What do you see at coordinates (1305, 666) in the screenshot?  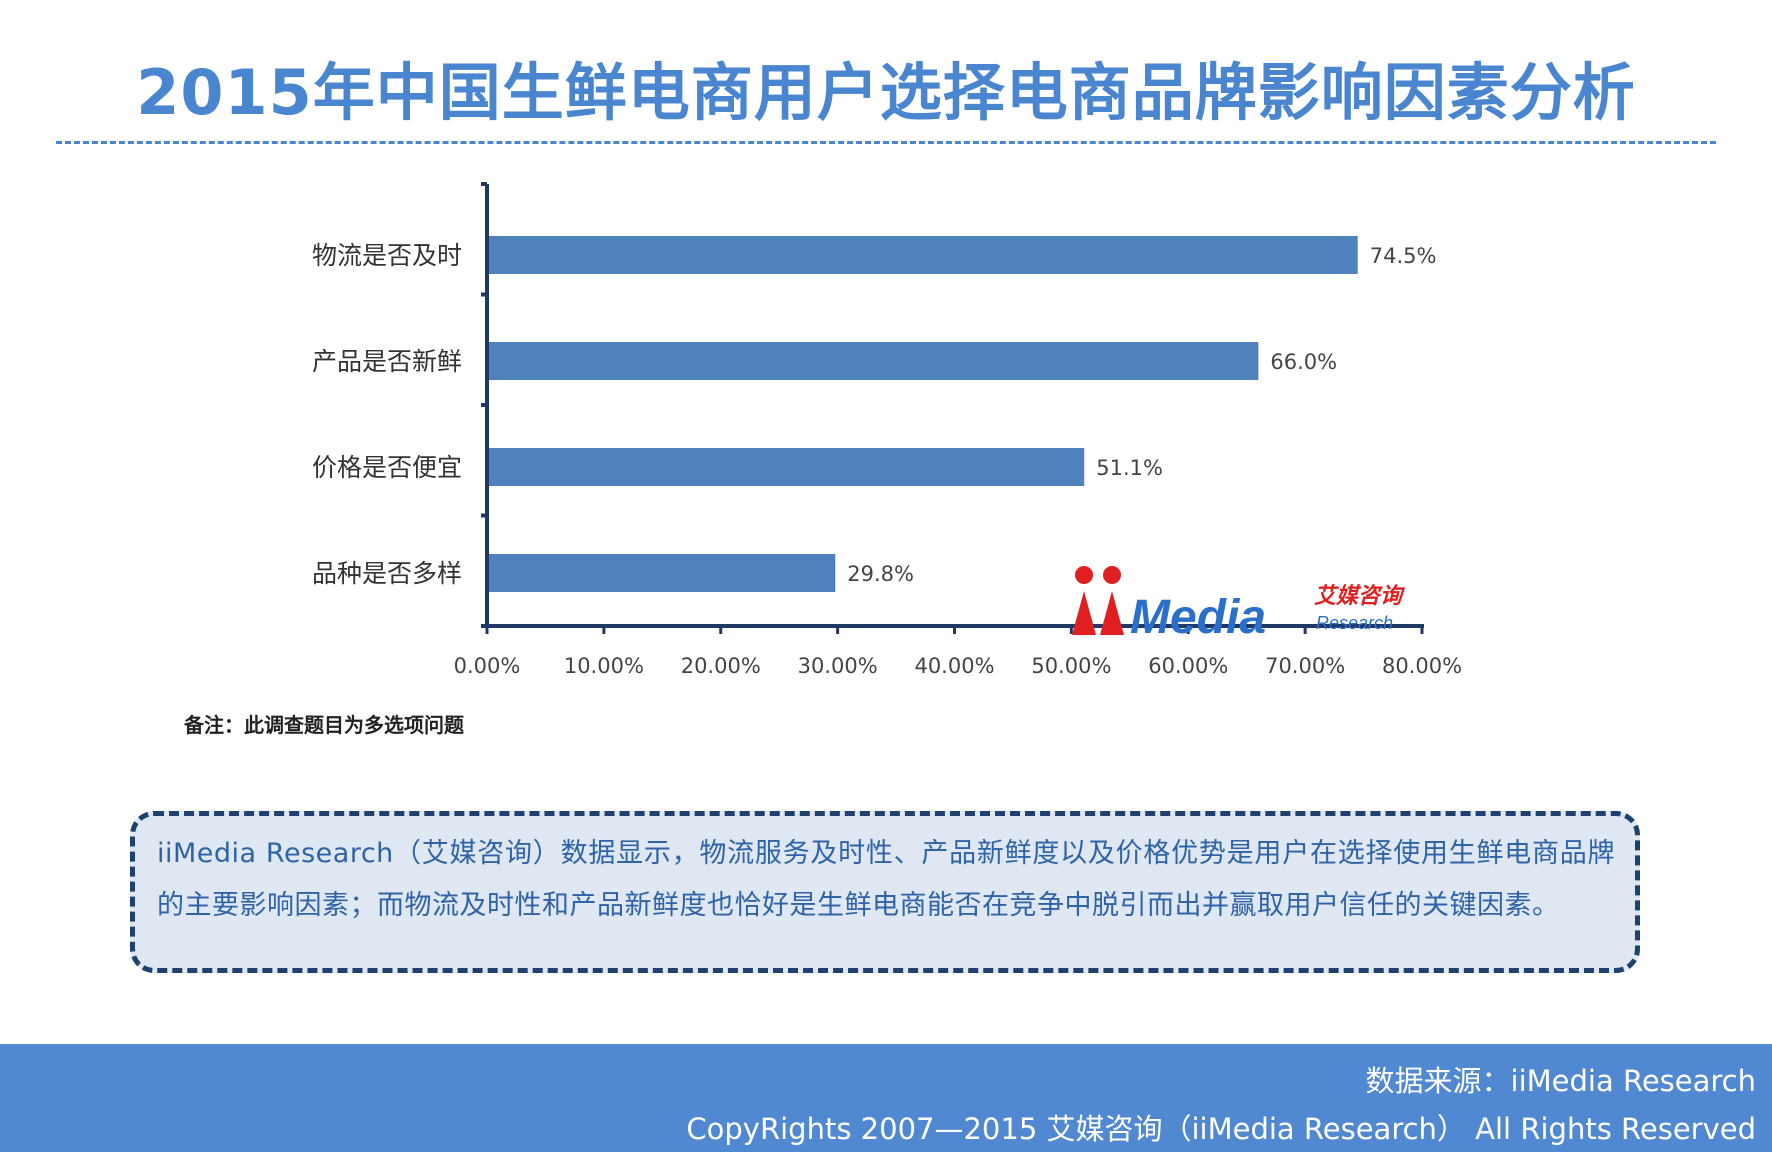 I see `x-tick-label-7: 70.00%` at bounding box center [1305, 666].